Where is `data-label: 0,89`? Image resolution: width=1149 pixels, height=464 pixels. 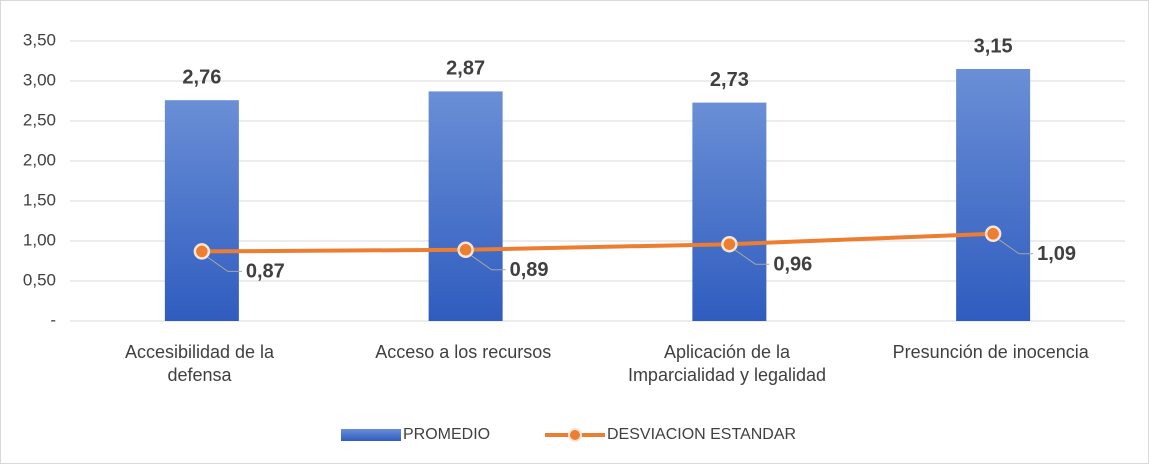
data-label: 0,89 is located at coordinates (529, 270).